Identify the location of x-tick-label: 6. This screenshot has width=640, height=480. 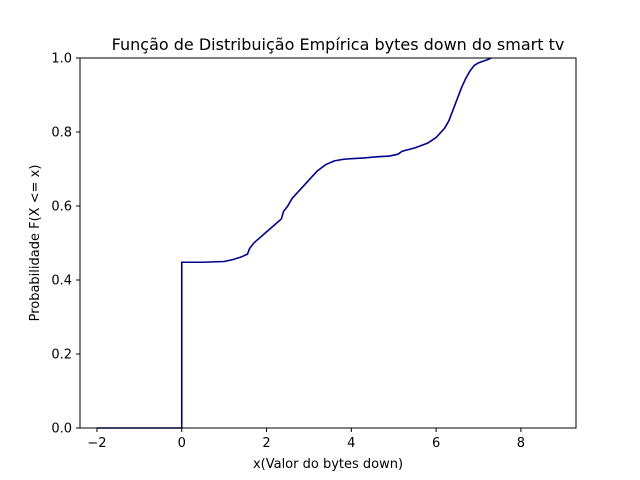
(436, 443).